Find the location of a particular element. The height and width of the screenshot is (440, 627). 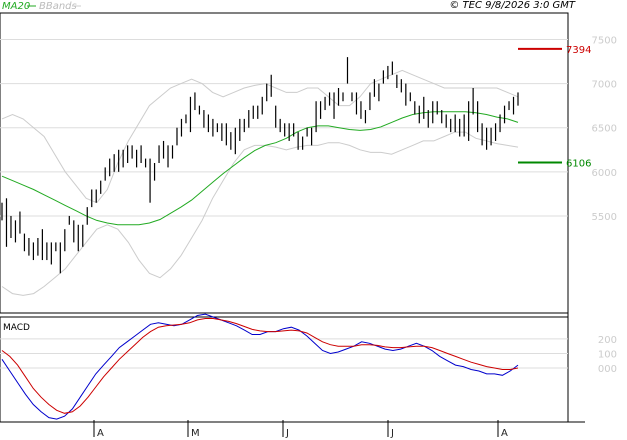

price-y-tick-label: 7000 is located at coordinates (604, 85).